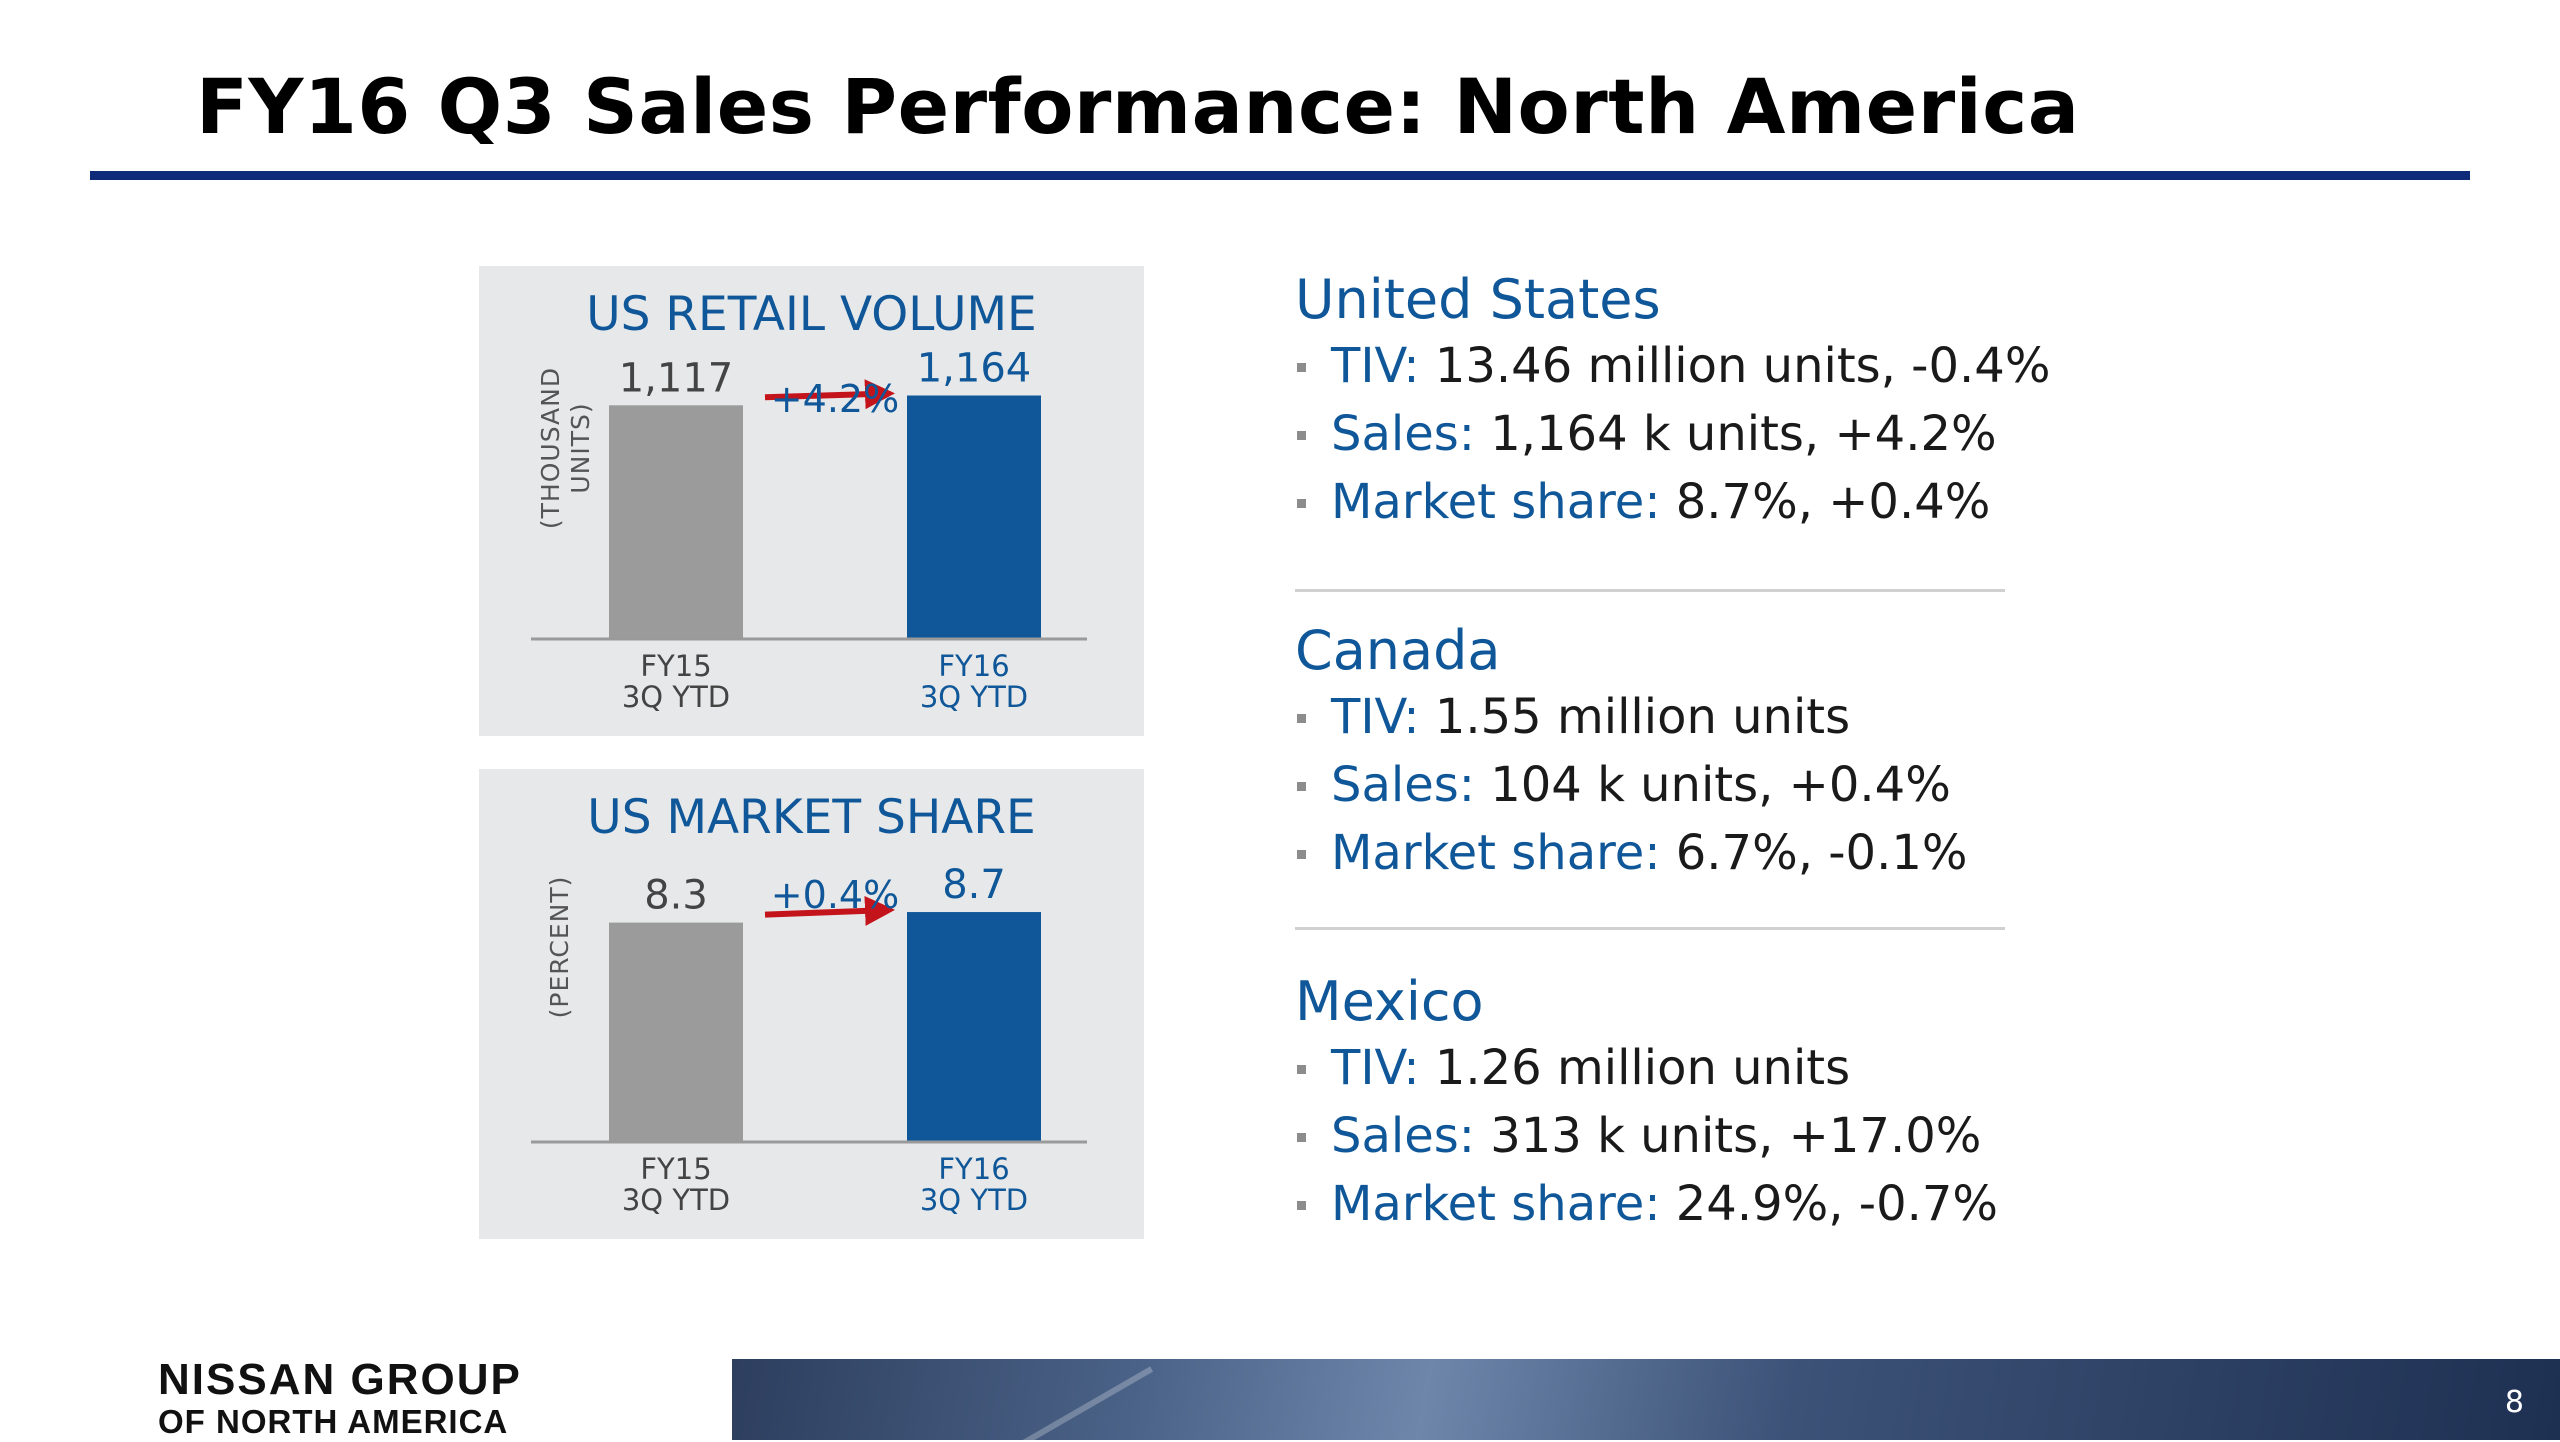 This screenshot has height=1442, width=2560. I want to click on nissan-group-logo: NISSAN GROUP OF NORTH AMERICA, so click(340, 1400).